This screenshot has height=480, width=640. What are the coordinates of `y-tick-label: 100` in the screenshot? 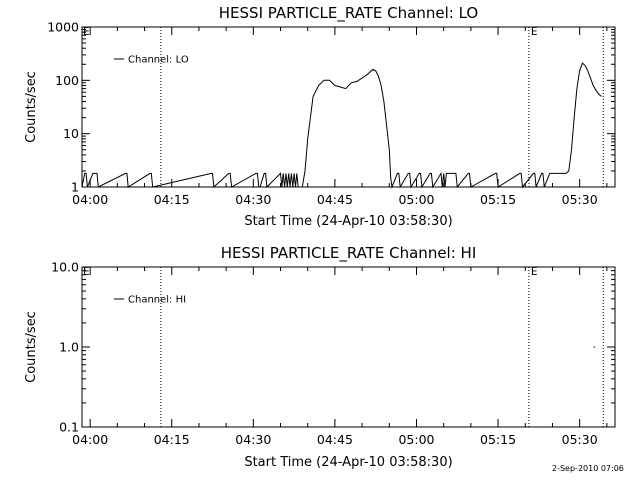 It's located at (67, 80).